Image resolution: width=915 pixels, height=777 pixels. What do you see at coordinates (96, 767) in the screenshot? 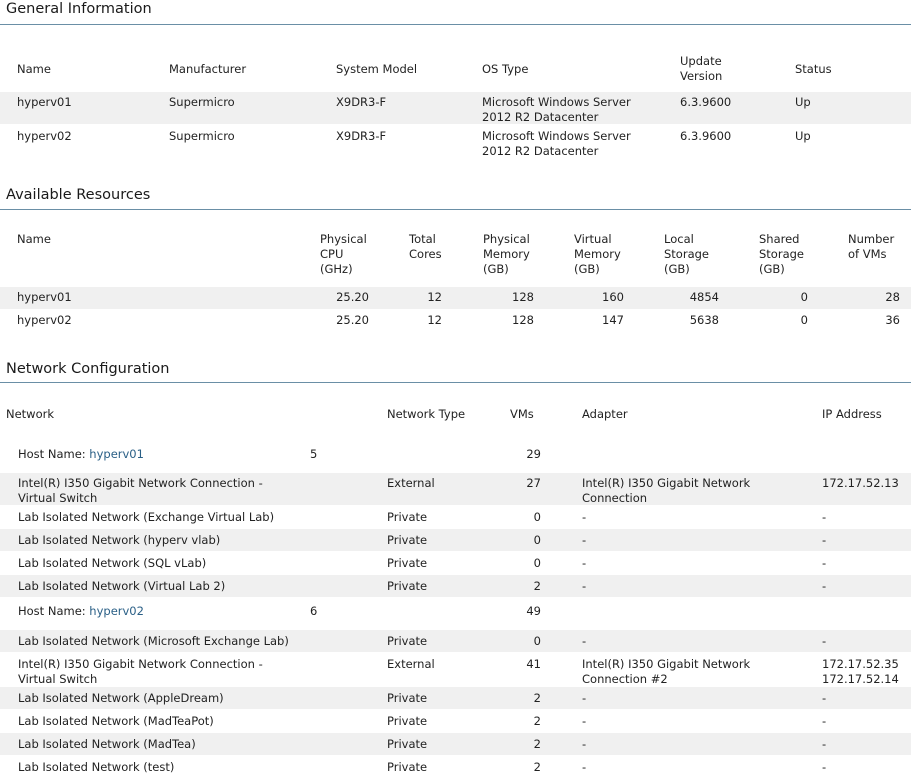
I see `network-name-cell: Lab Isolated Network (test)` at bounding box center [96, 767].